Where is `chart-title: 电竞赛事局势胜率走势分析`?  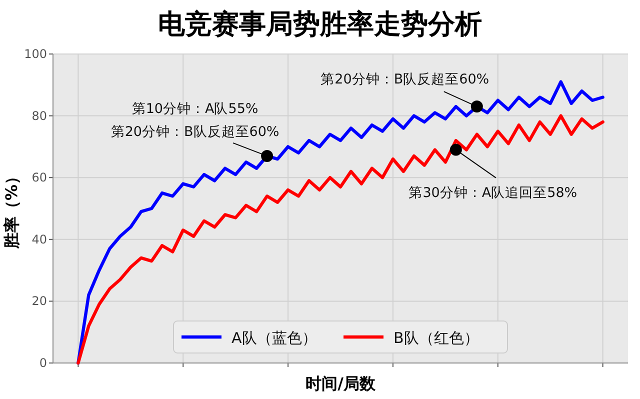
chart-title: 电竞赛事局势胜率走势分析 is located at coordinates (320, 24).